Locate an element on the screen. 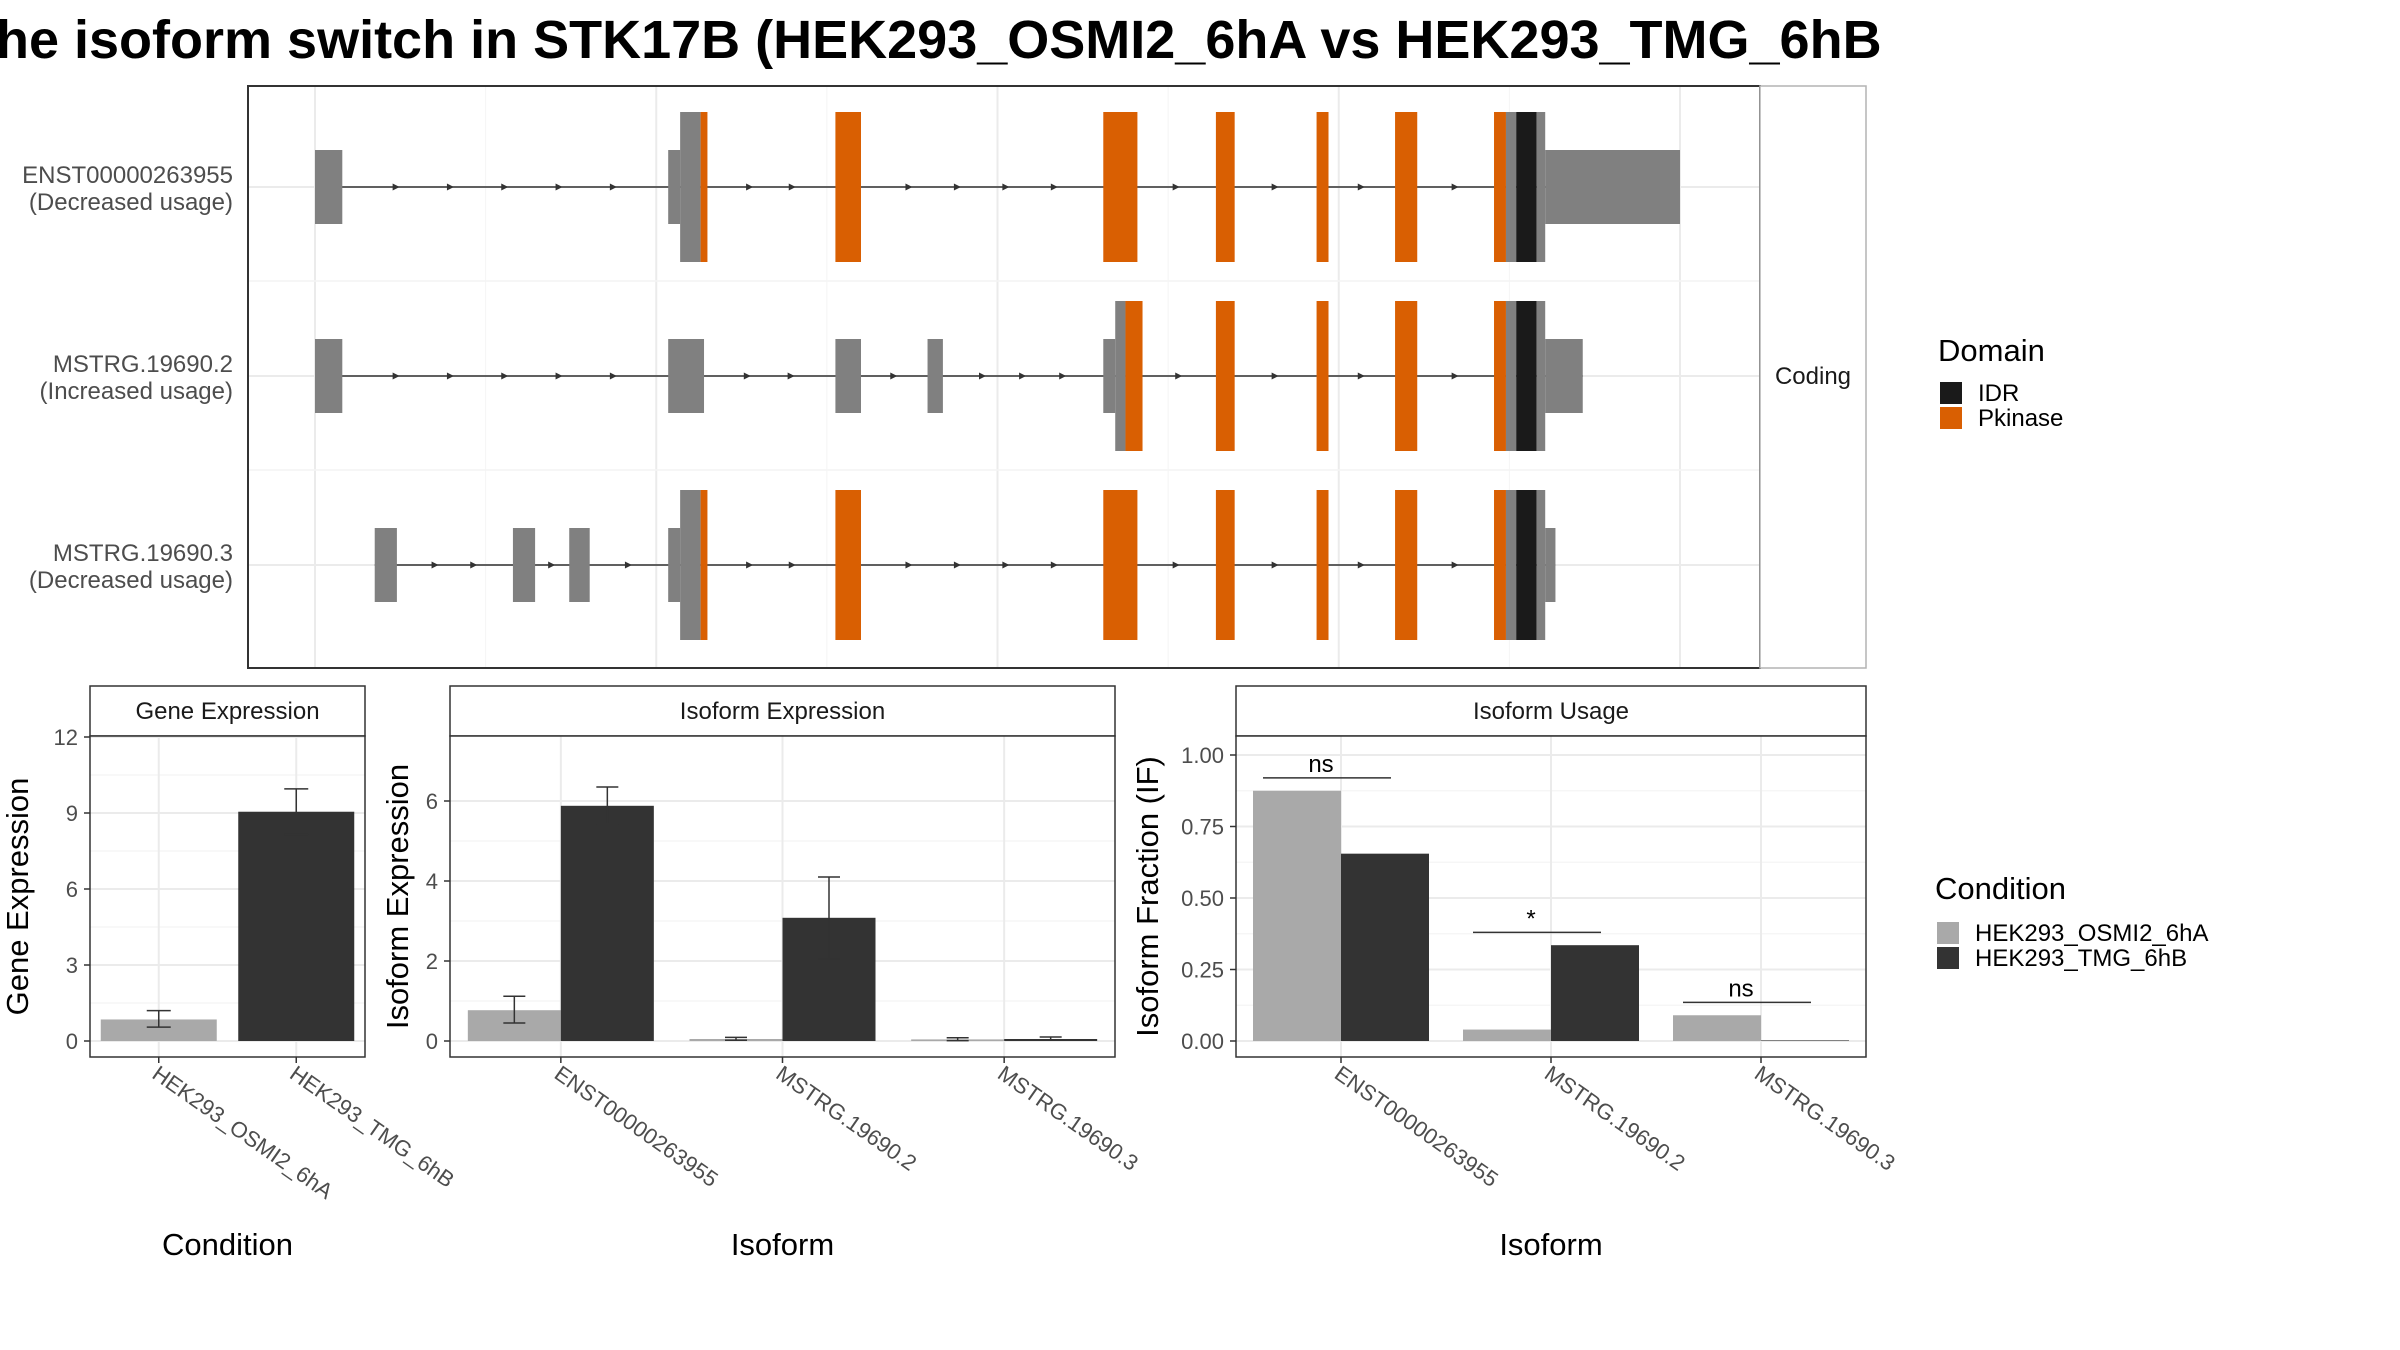 The image size is (2400, 1350). x-axis-title: Condition is located at coordinates (227, 1244).